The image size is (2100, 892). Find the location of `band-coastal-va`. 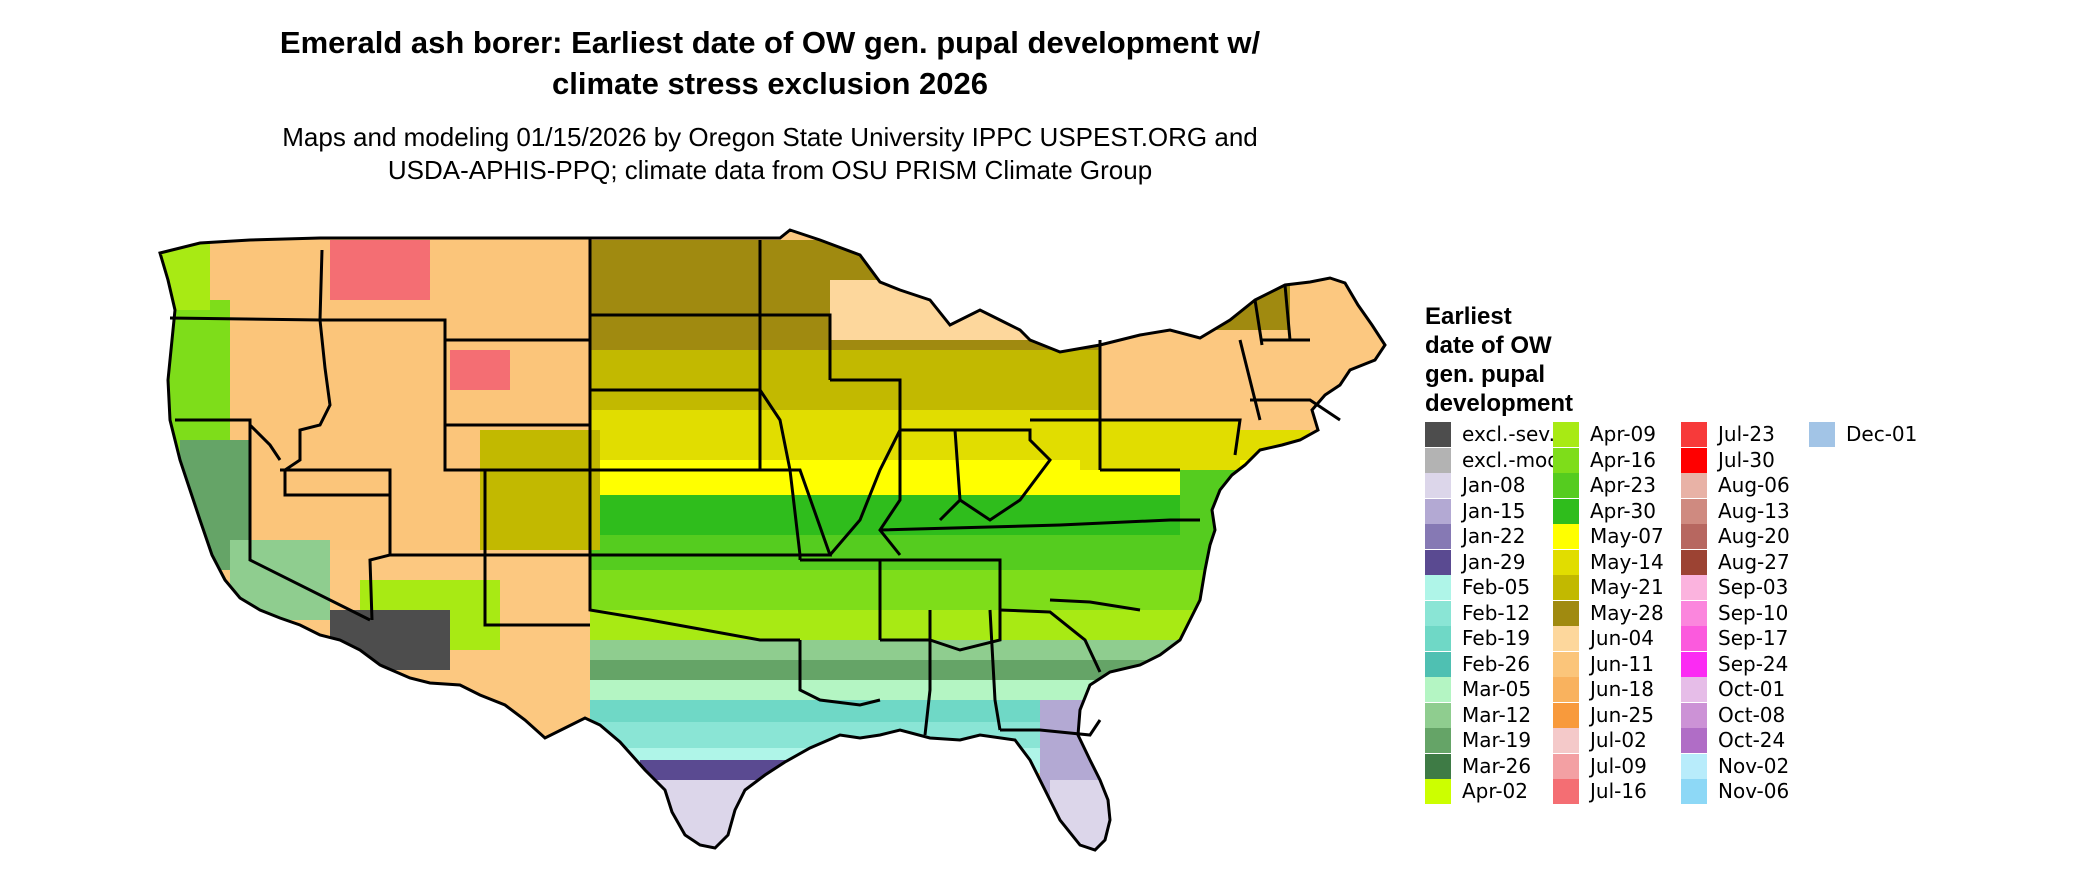

band-coastal-va is located at coordinates (1210, 510).